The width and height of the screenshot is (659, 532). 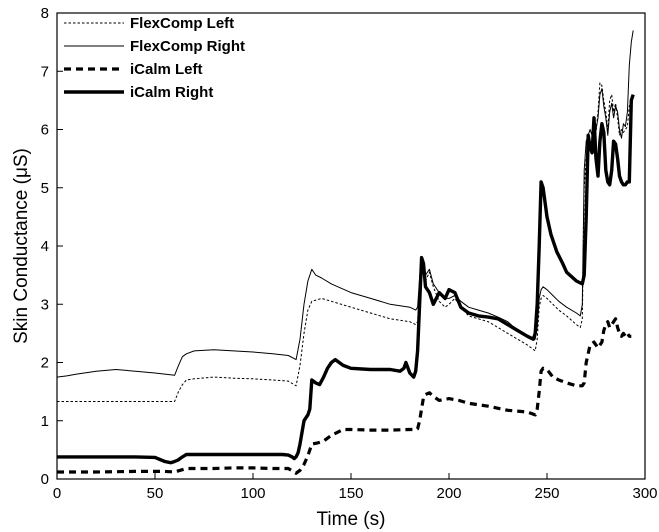 I want to click on y-tick-label: 2, so click(x=45, y=363).